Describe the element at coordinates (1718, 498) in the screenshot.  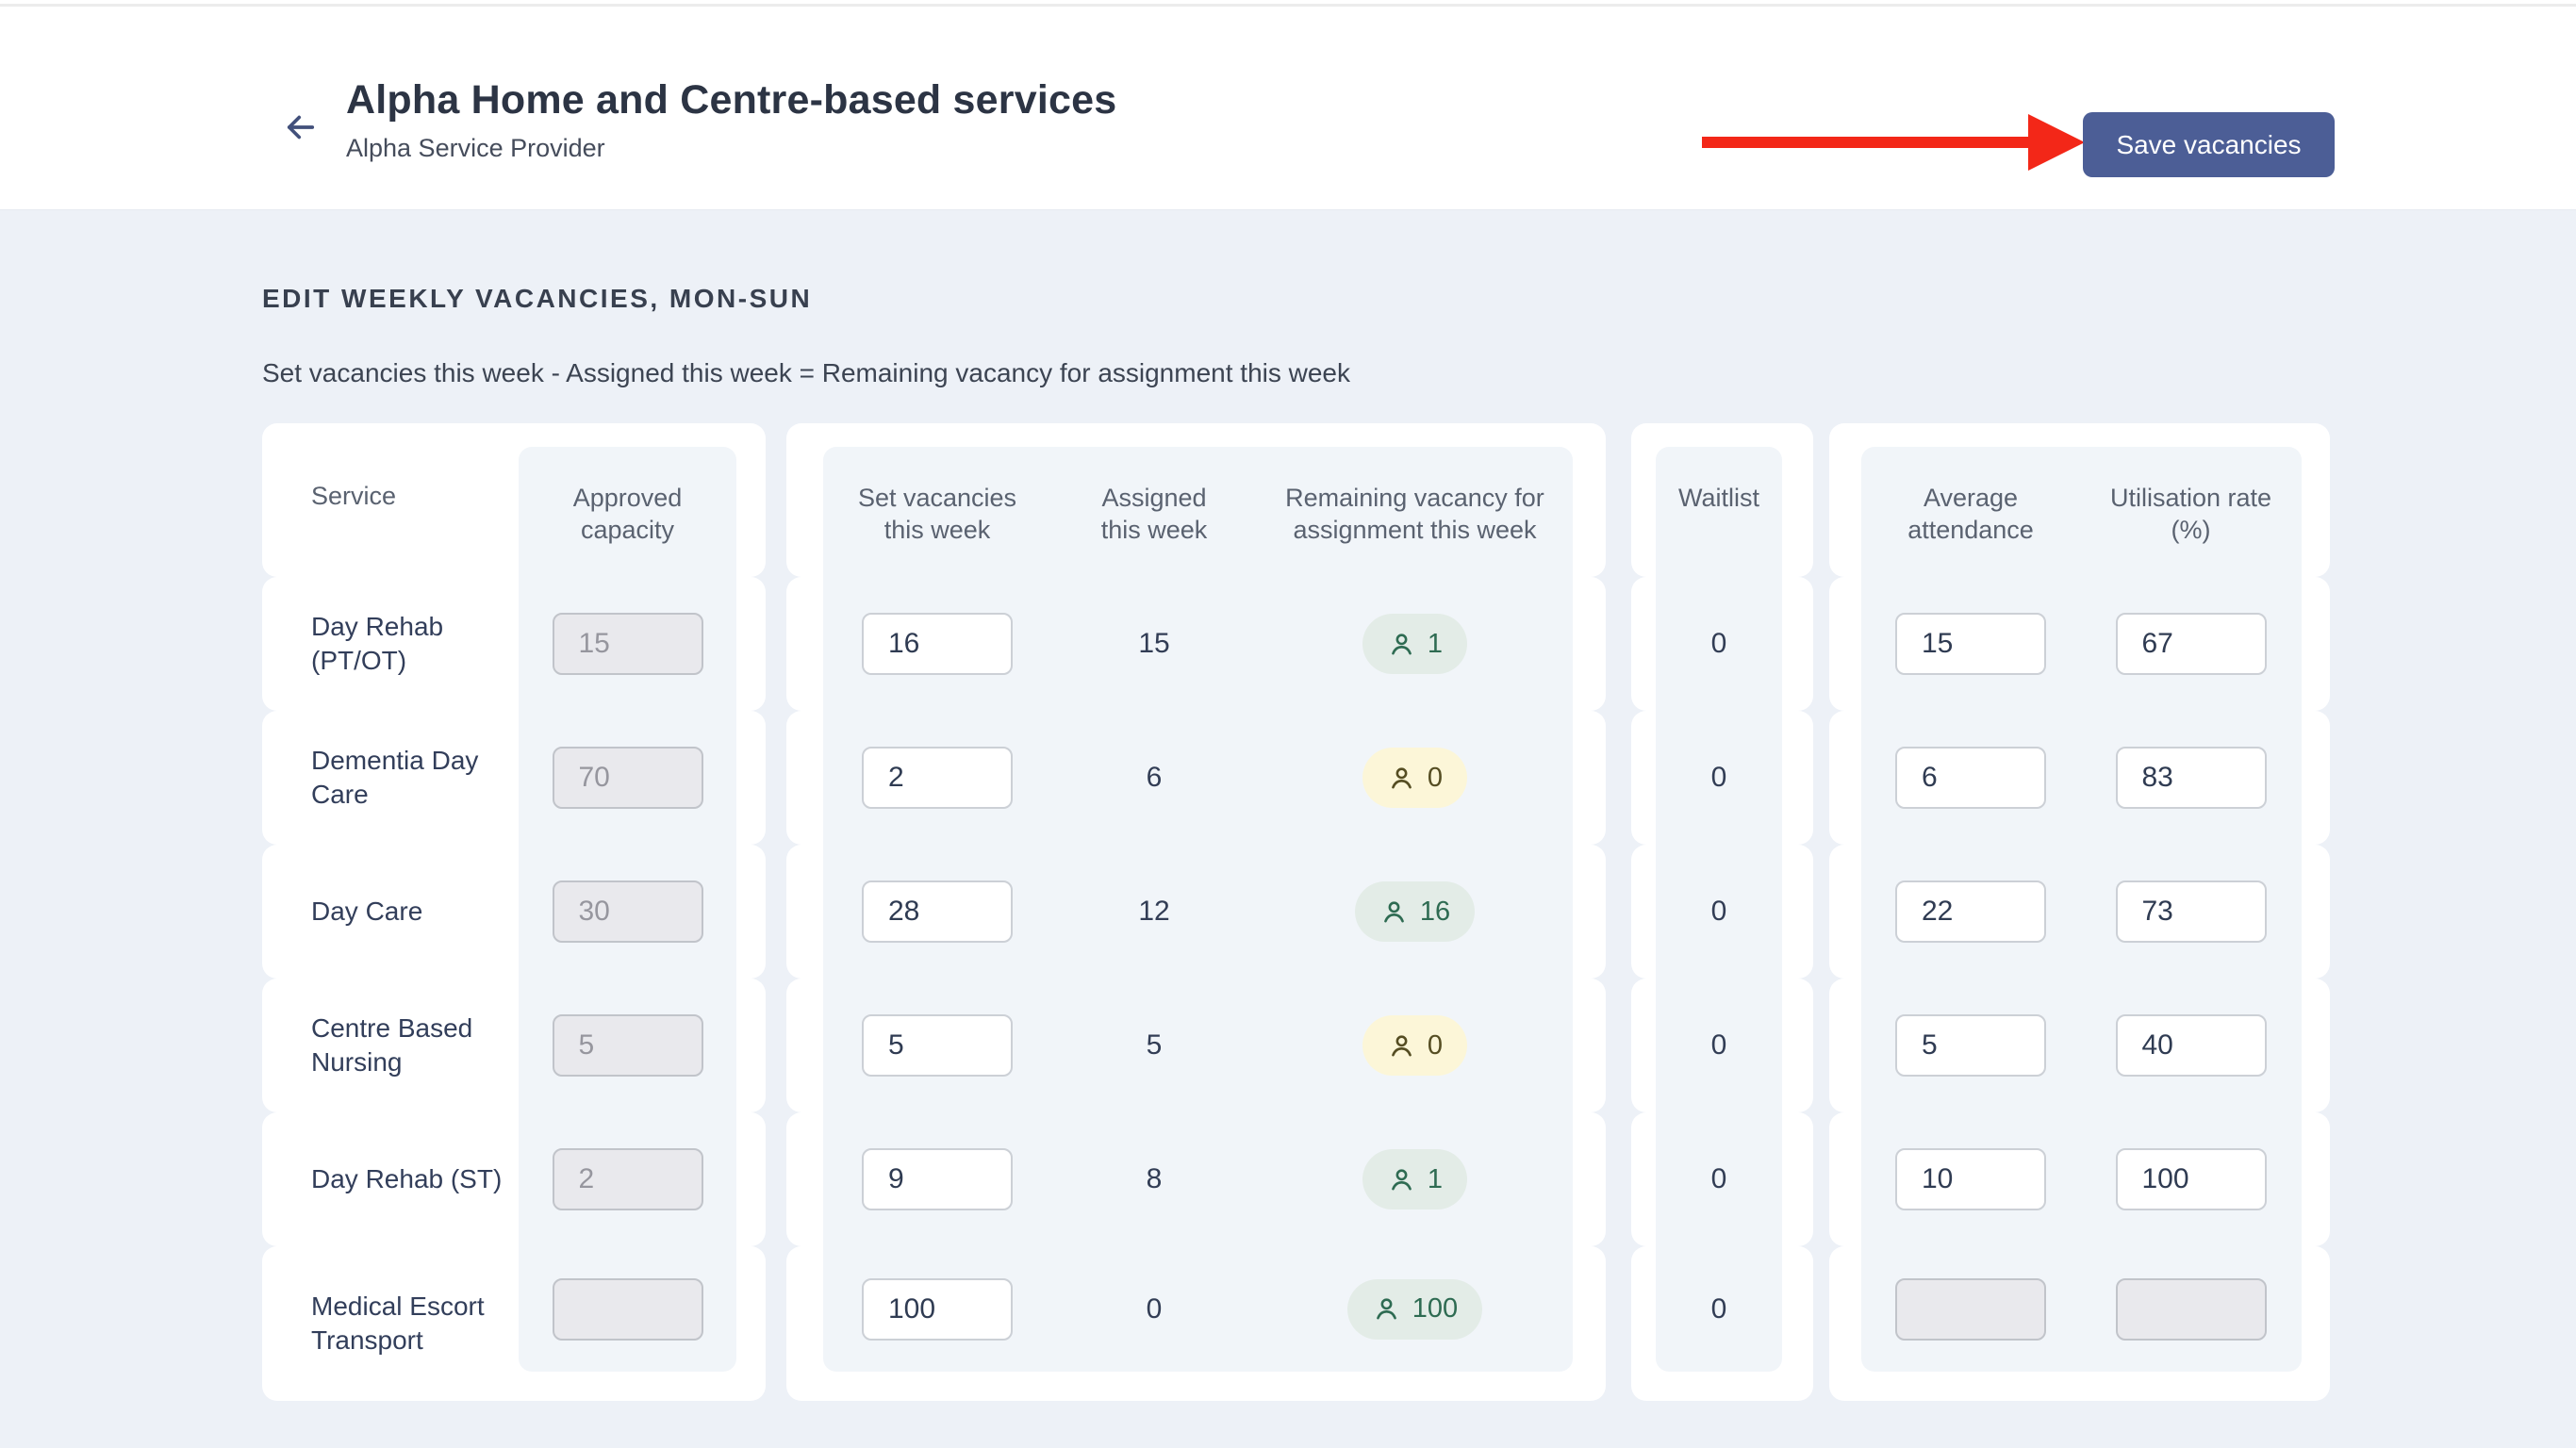
I see `col-header-waitlist: Waitlist` at that location.